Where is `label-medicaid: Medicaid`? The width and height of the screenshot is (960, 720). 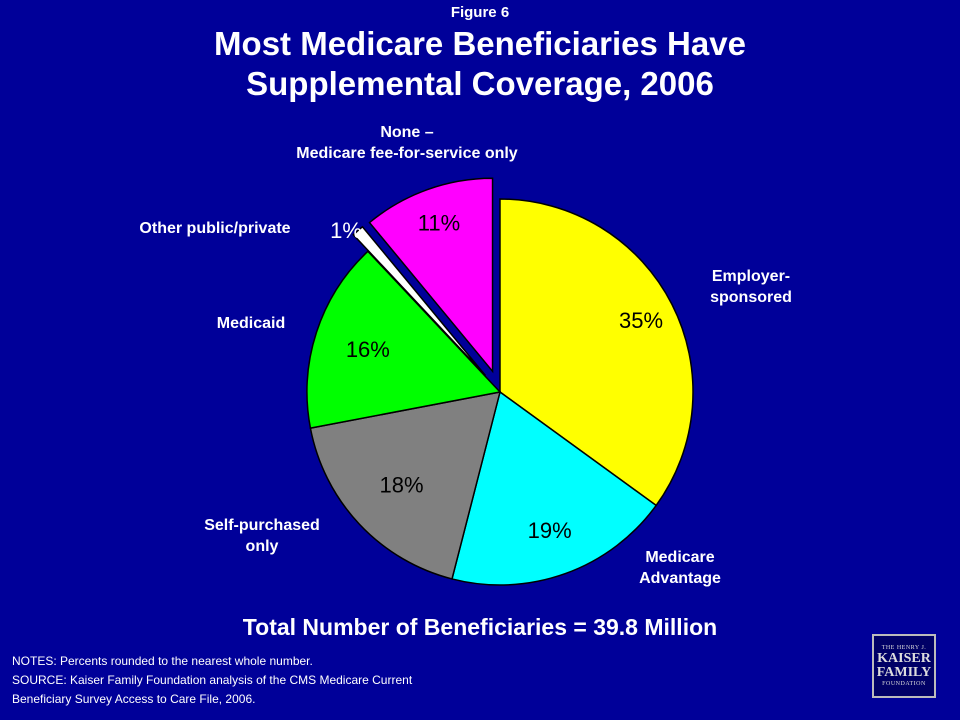 label-medicaid: Medicaid is located at coordinates (251, 323).